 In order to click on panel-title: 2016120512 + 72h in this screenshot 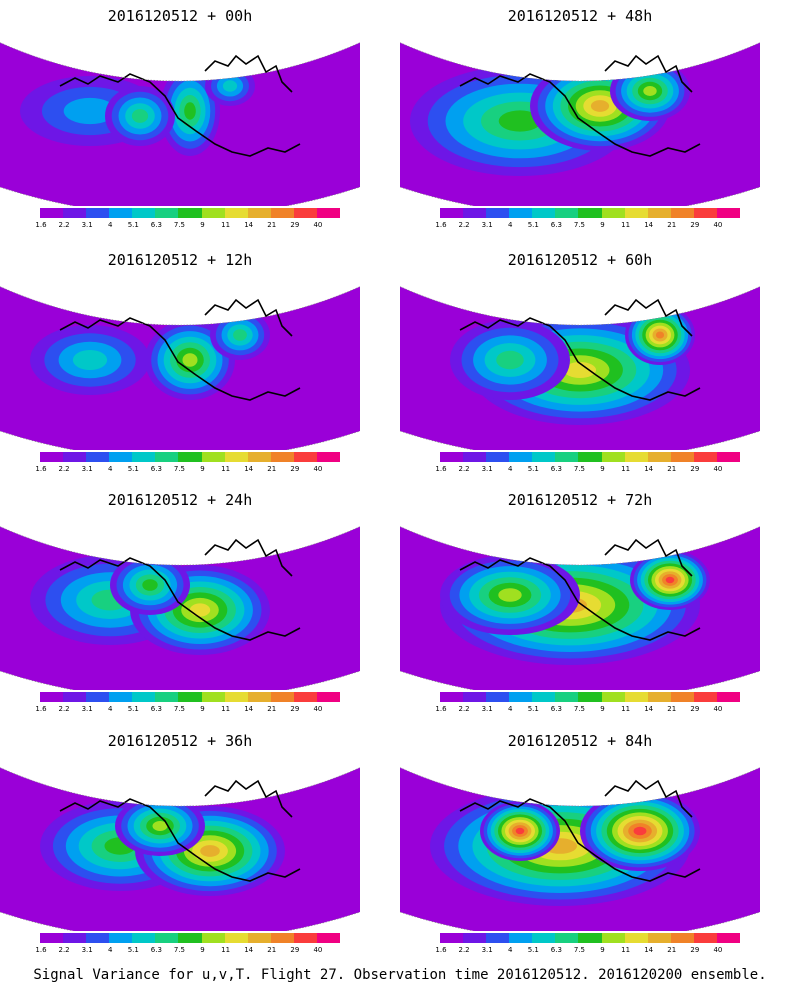, I will do `click(580, 500)`.